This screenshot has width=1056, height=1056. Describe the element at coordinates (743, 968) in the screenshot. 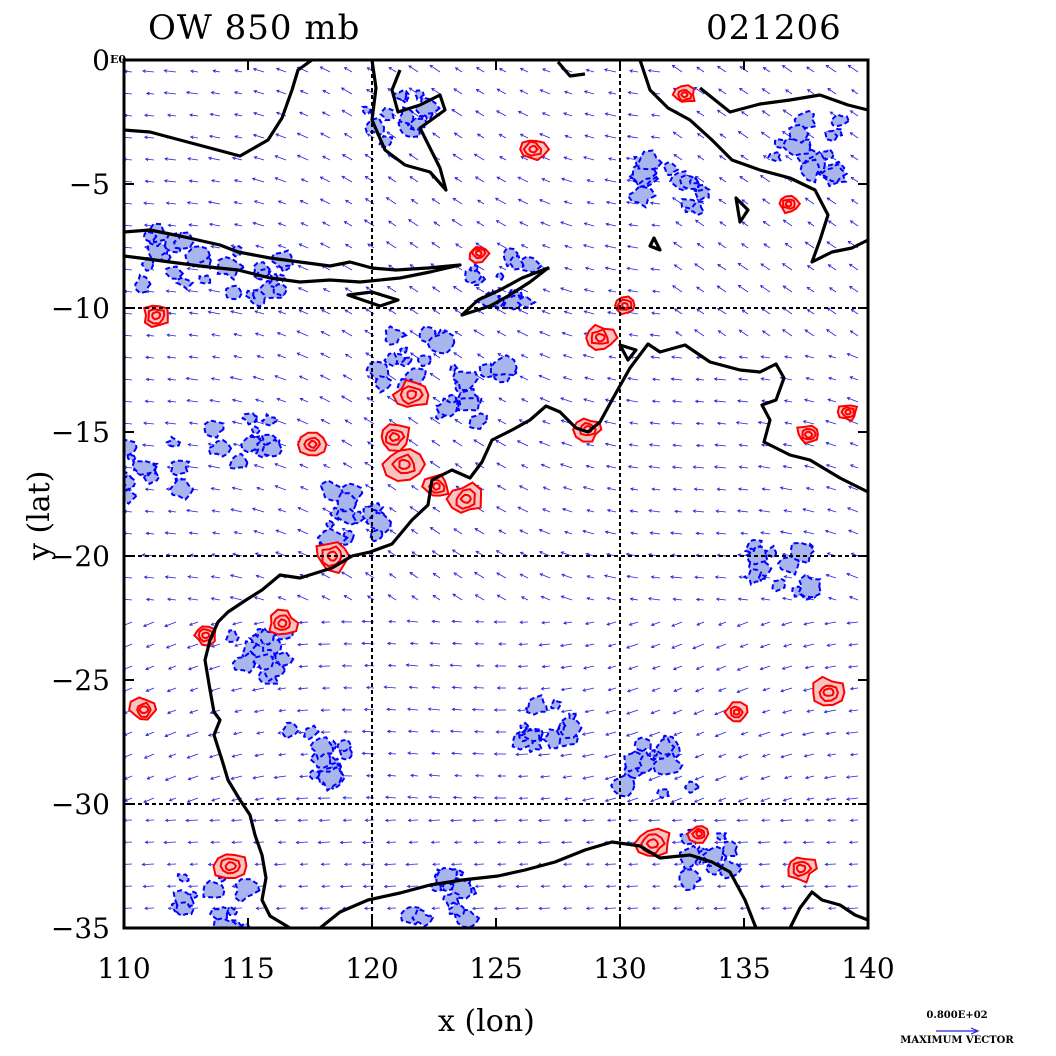

I see `x-tick-label: 135` at that location.